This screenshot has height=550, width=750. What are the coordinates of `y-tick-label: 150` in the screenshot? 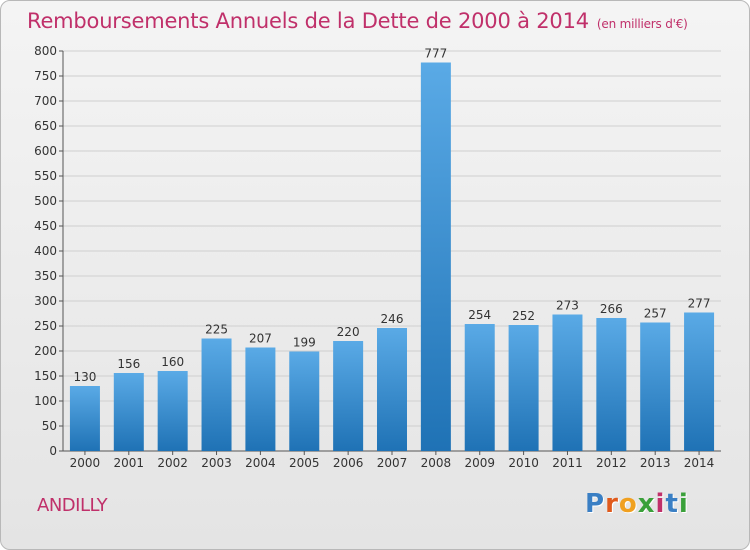 It's located at (45, 376).